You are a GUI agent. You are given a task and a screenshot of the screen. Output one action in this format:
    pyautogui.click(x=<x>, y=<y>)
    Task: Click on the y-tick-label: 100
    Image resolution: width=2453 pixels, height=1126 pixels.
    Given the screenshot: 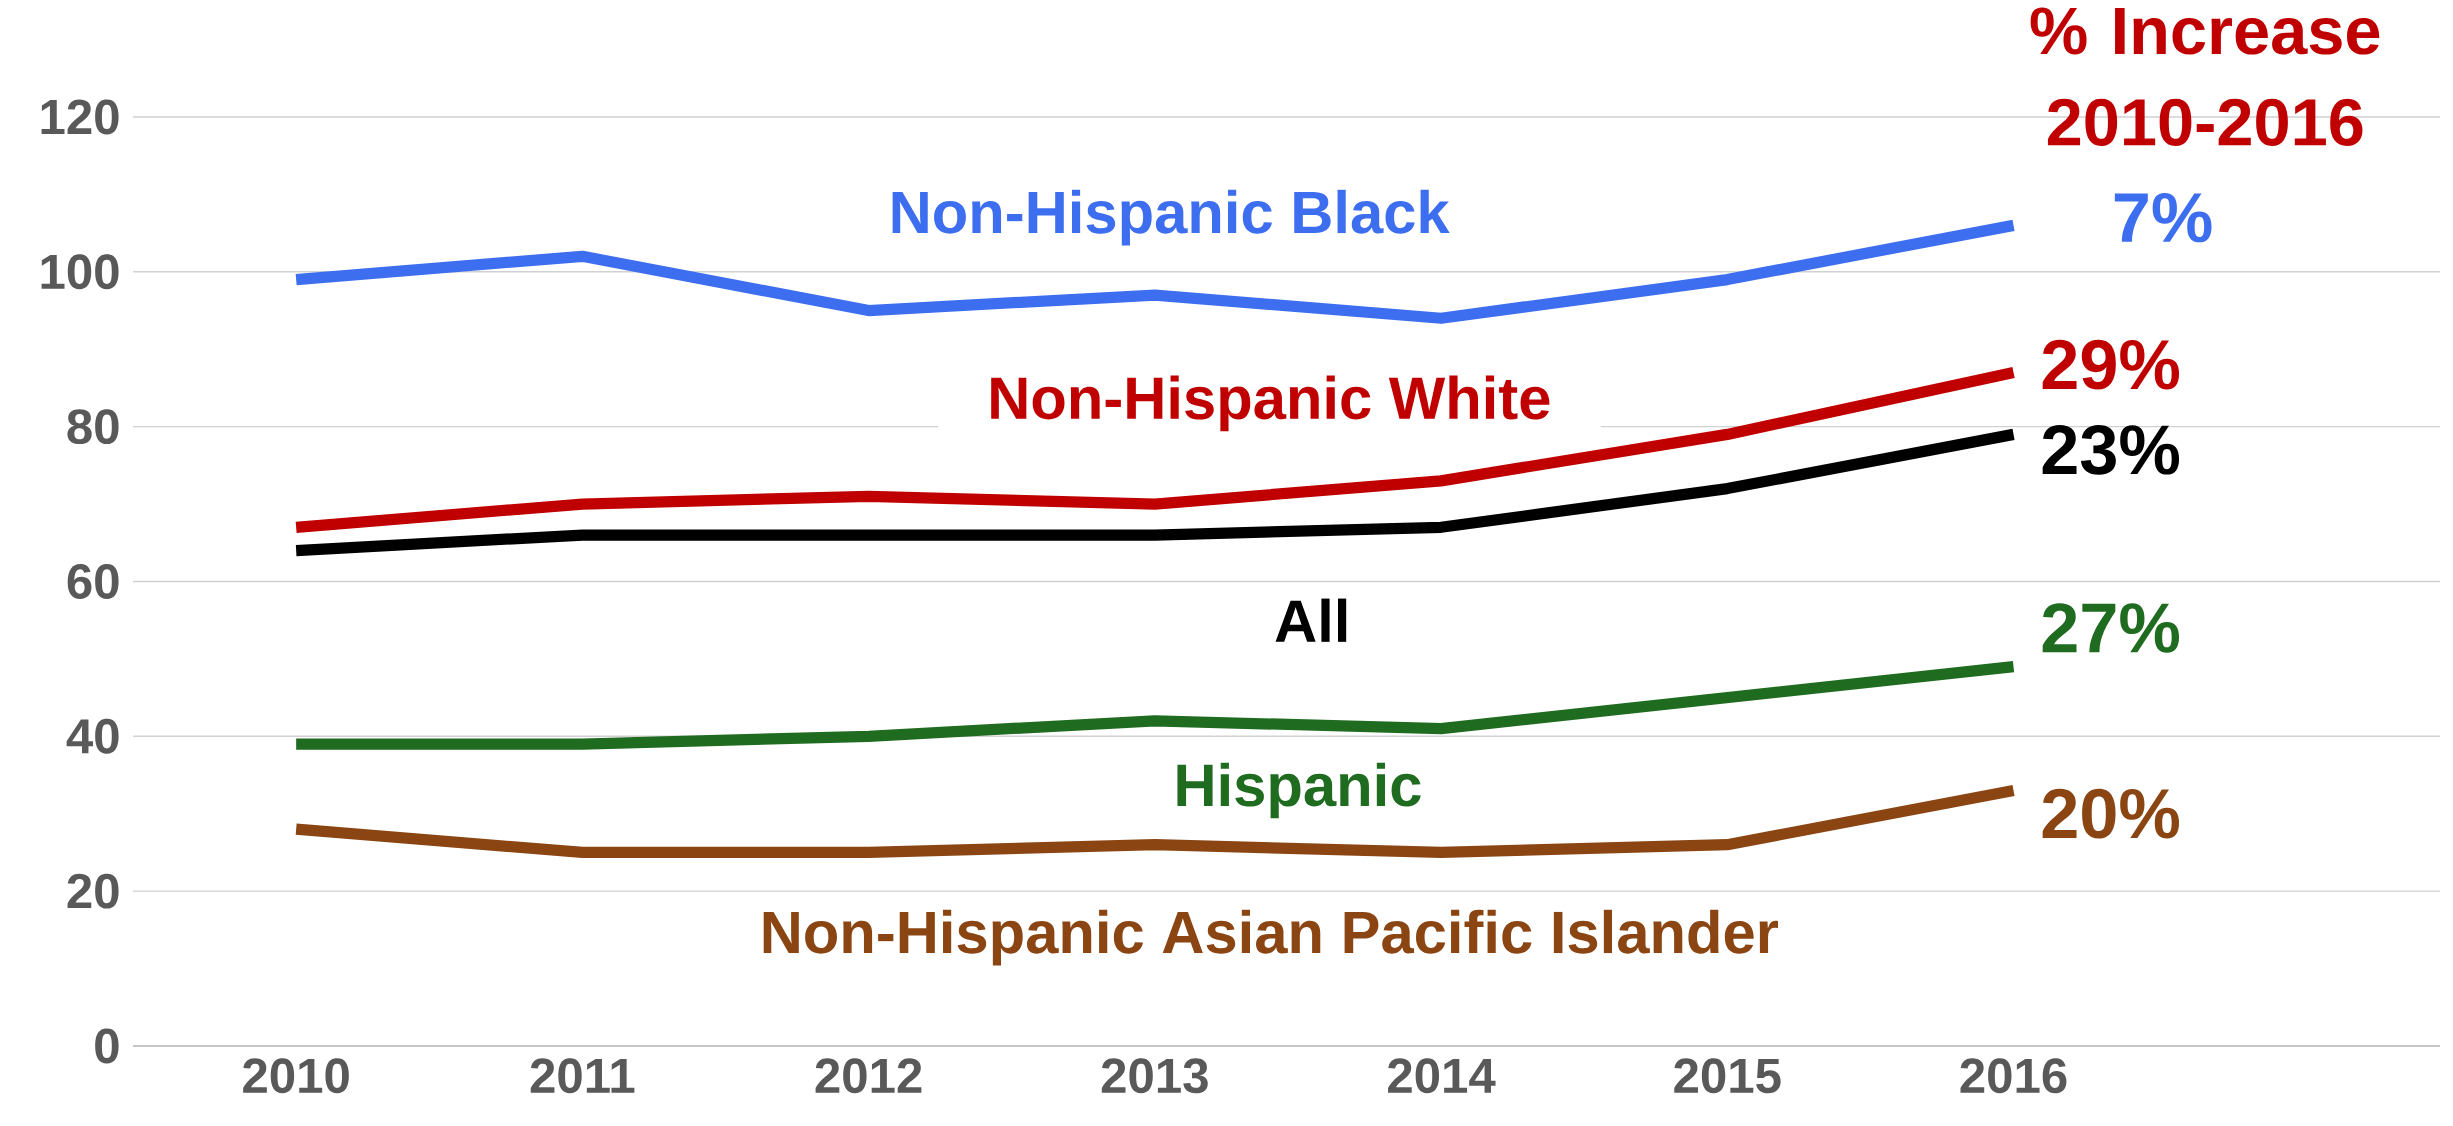 What is the action you would take?
    pyautogui.click(x=80, y=272)
    